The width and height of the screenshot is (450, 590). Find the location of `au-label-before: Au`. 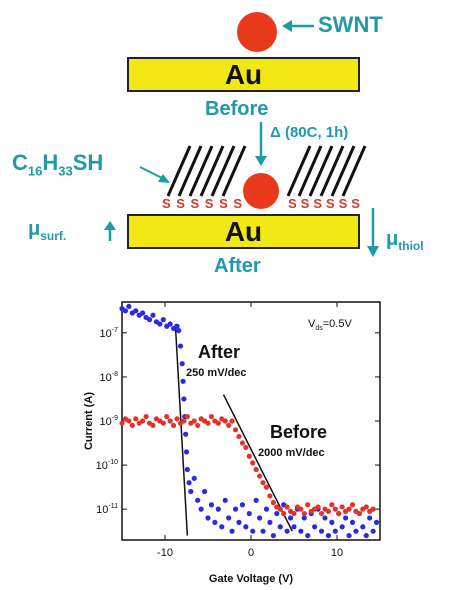

au-label-before: Au is located at coordinates (243, 74).